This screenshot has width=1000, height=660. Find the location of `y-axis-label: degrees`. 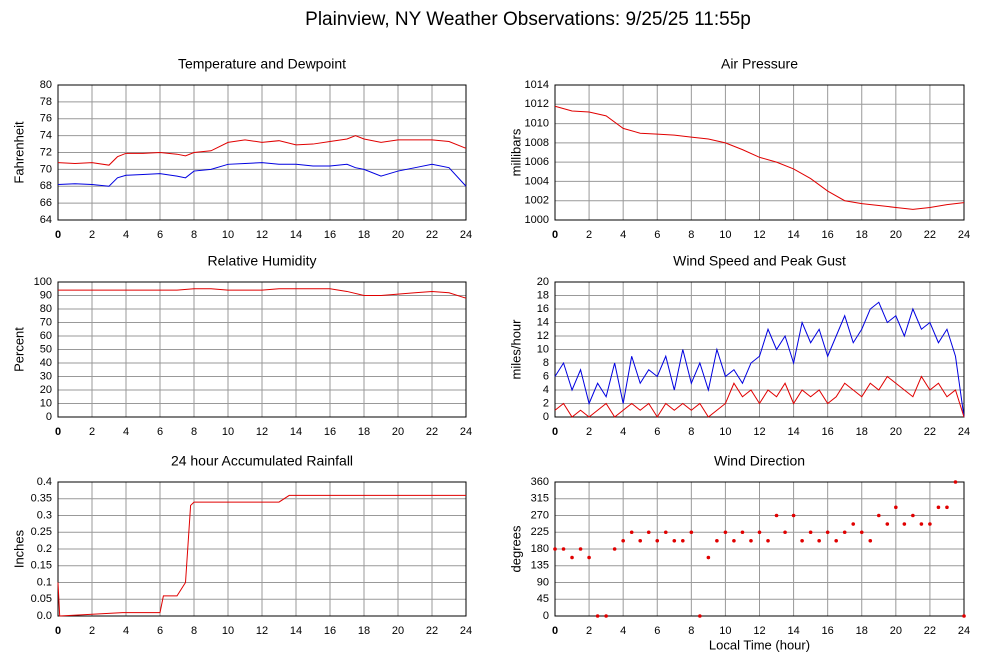

y-axis-label: degrees is located at coordinates (515, 548).